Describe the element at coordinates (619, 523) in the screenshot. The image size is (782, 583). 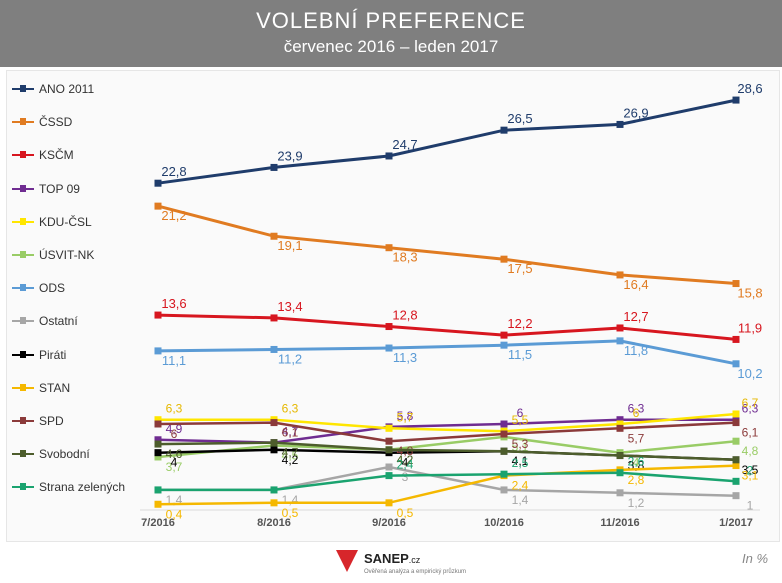
I see `x-tick-label: 11/2016` at that location.